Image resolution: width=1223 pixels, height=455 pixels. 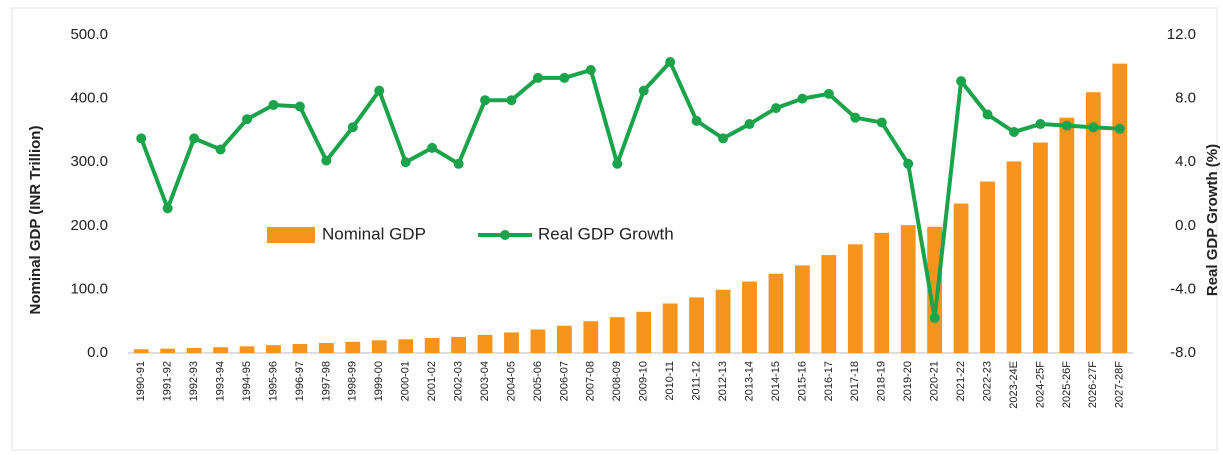 I want to click on legend-swatch, so click(x=505, y=235).